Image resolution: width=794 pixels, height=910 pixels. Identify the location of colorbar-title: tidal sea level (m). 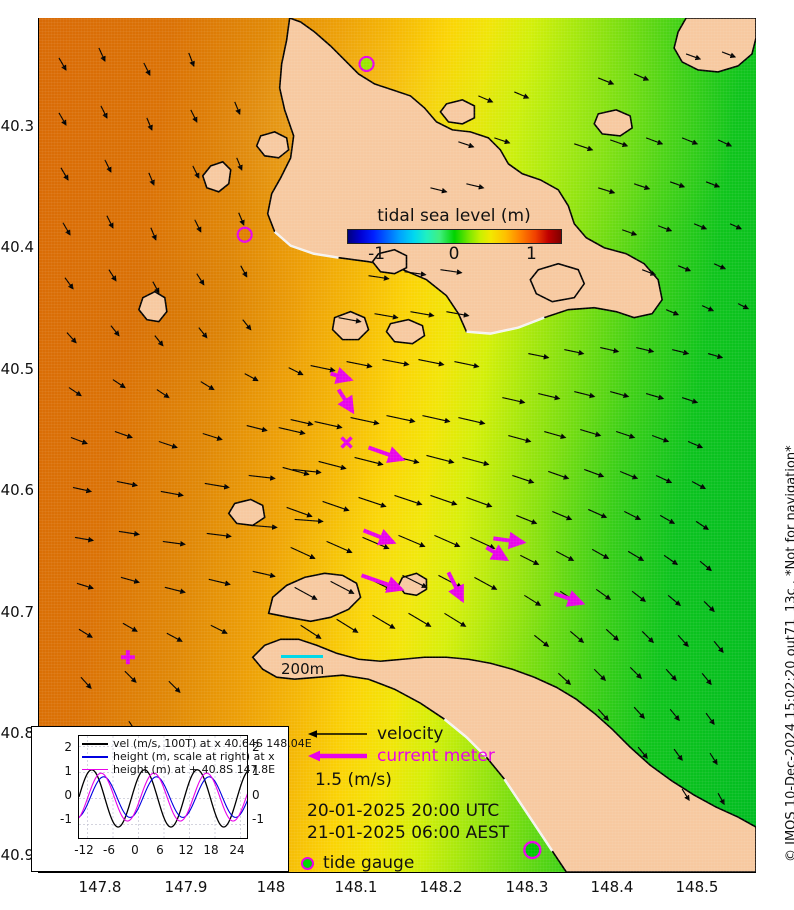
(454, 216).